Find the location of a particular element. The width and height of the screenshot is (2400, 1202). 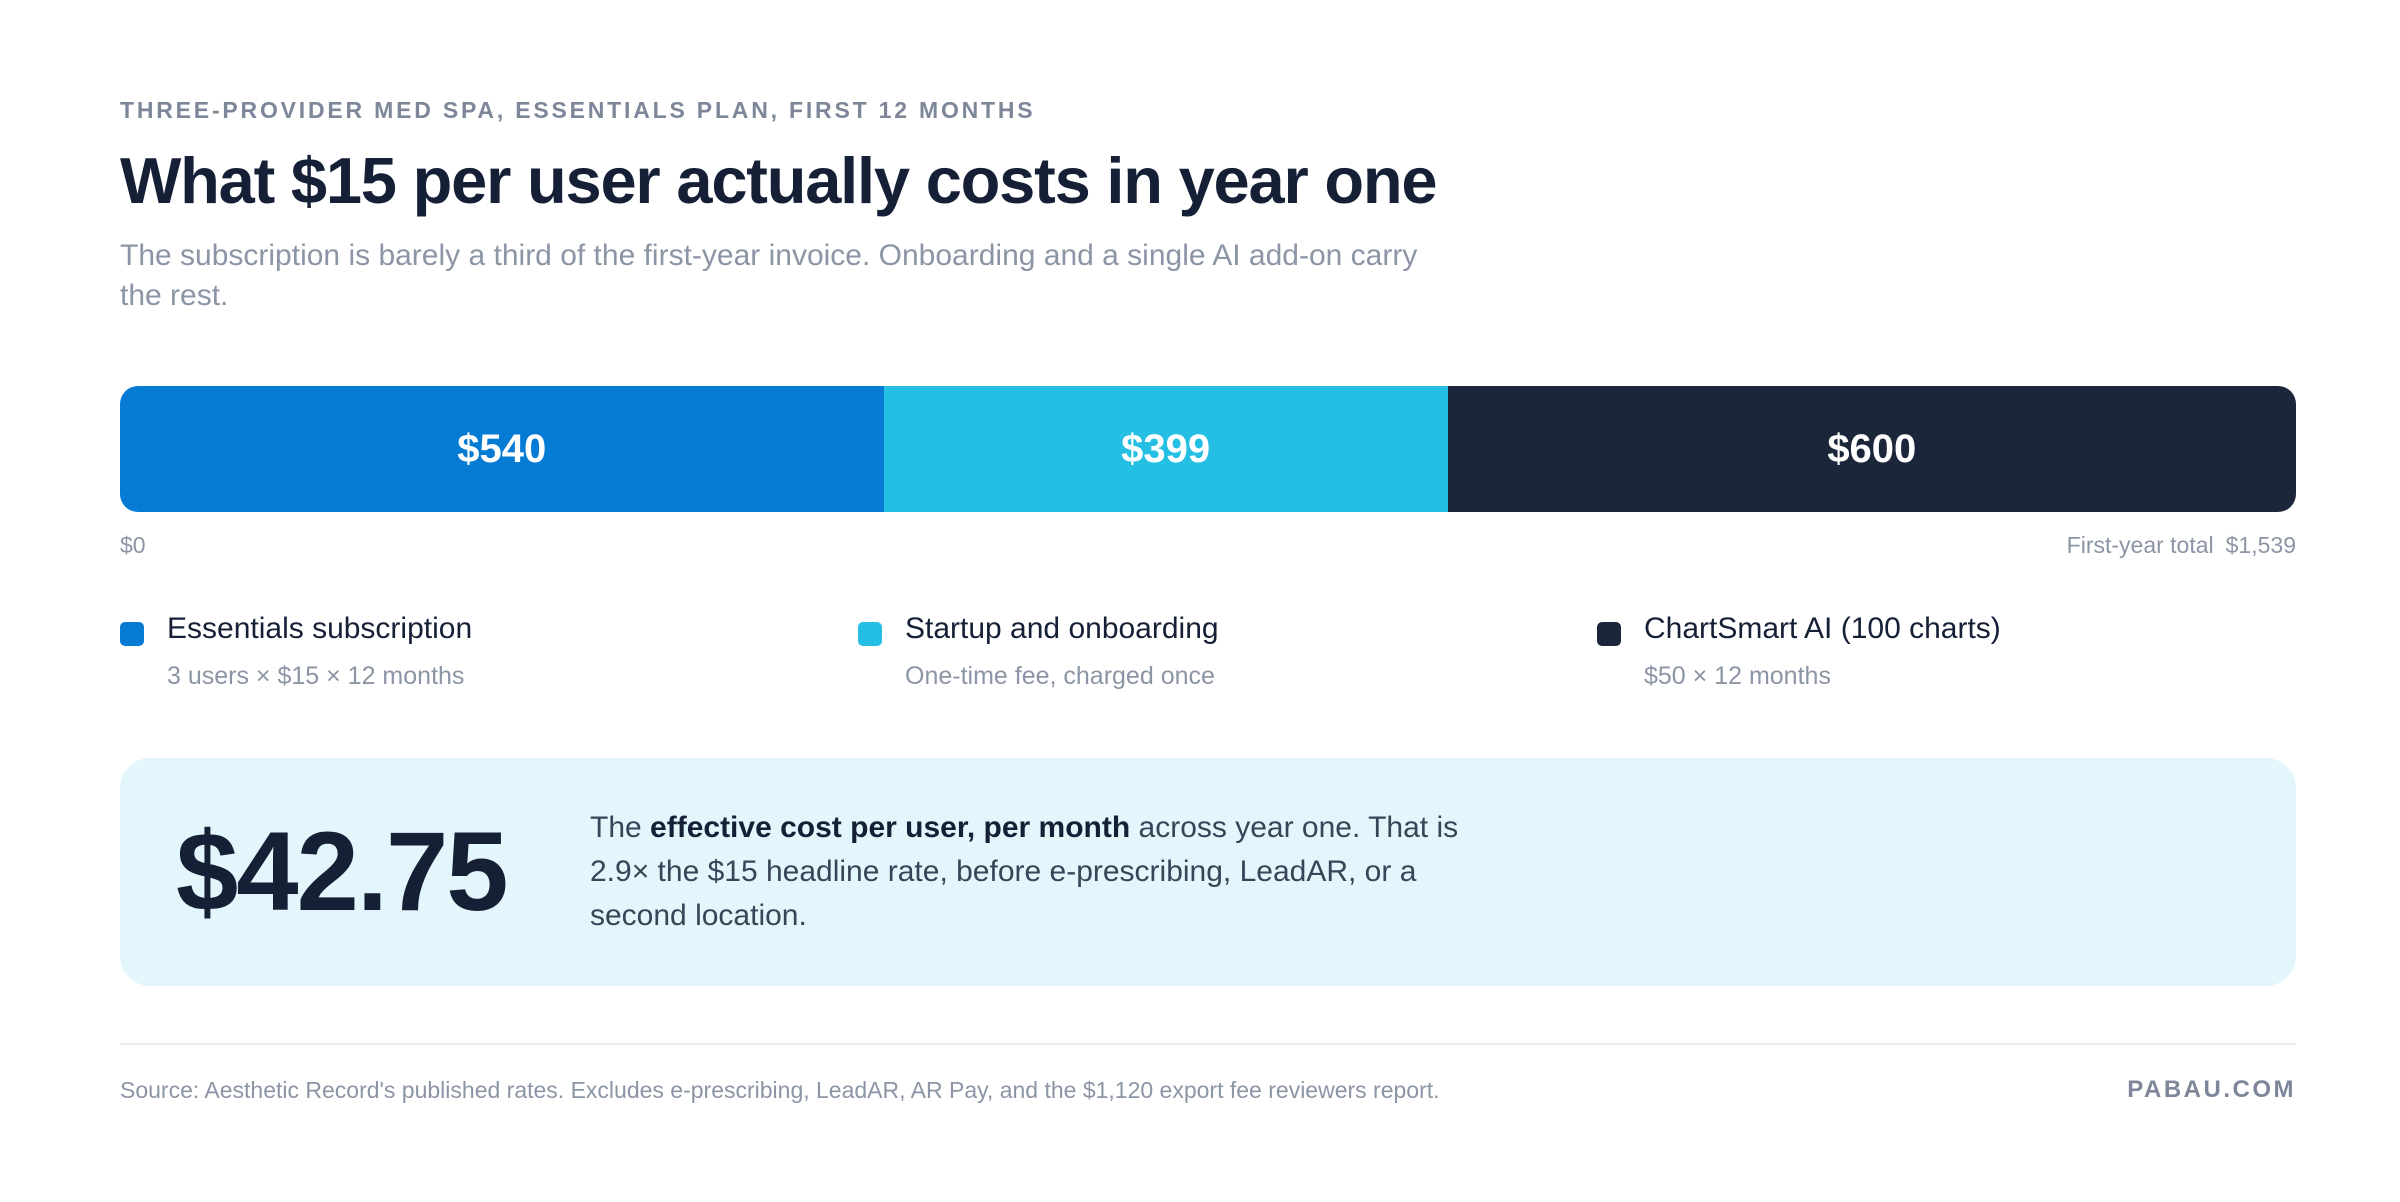

legend-note: 3 users × $15 × 12 months is located at coordinates (316, 676).